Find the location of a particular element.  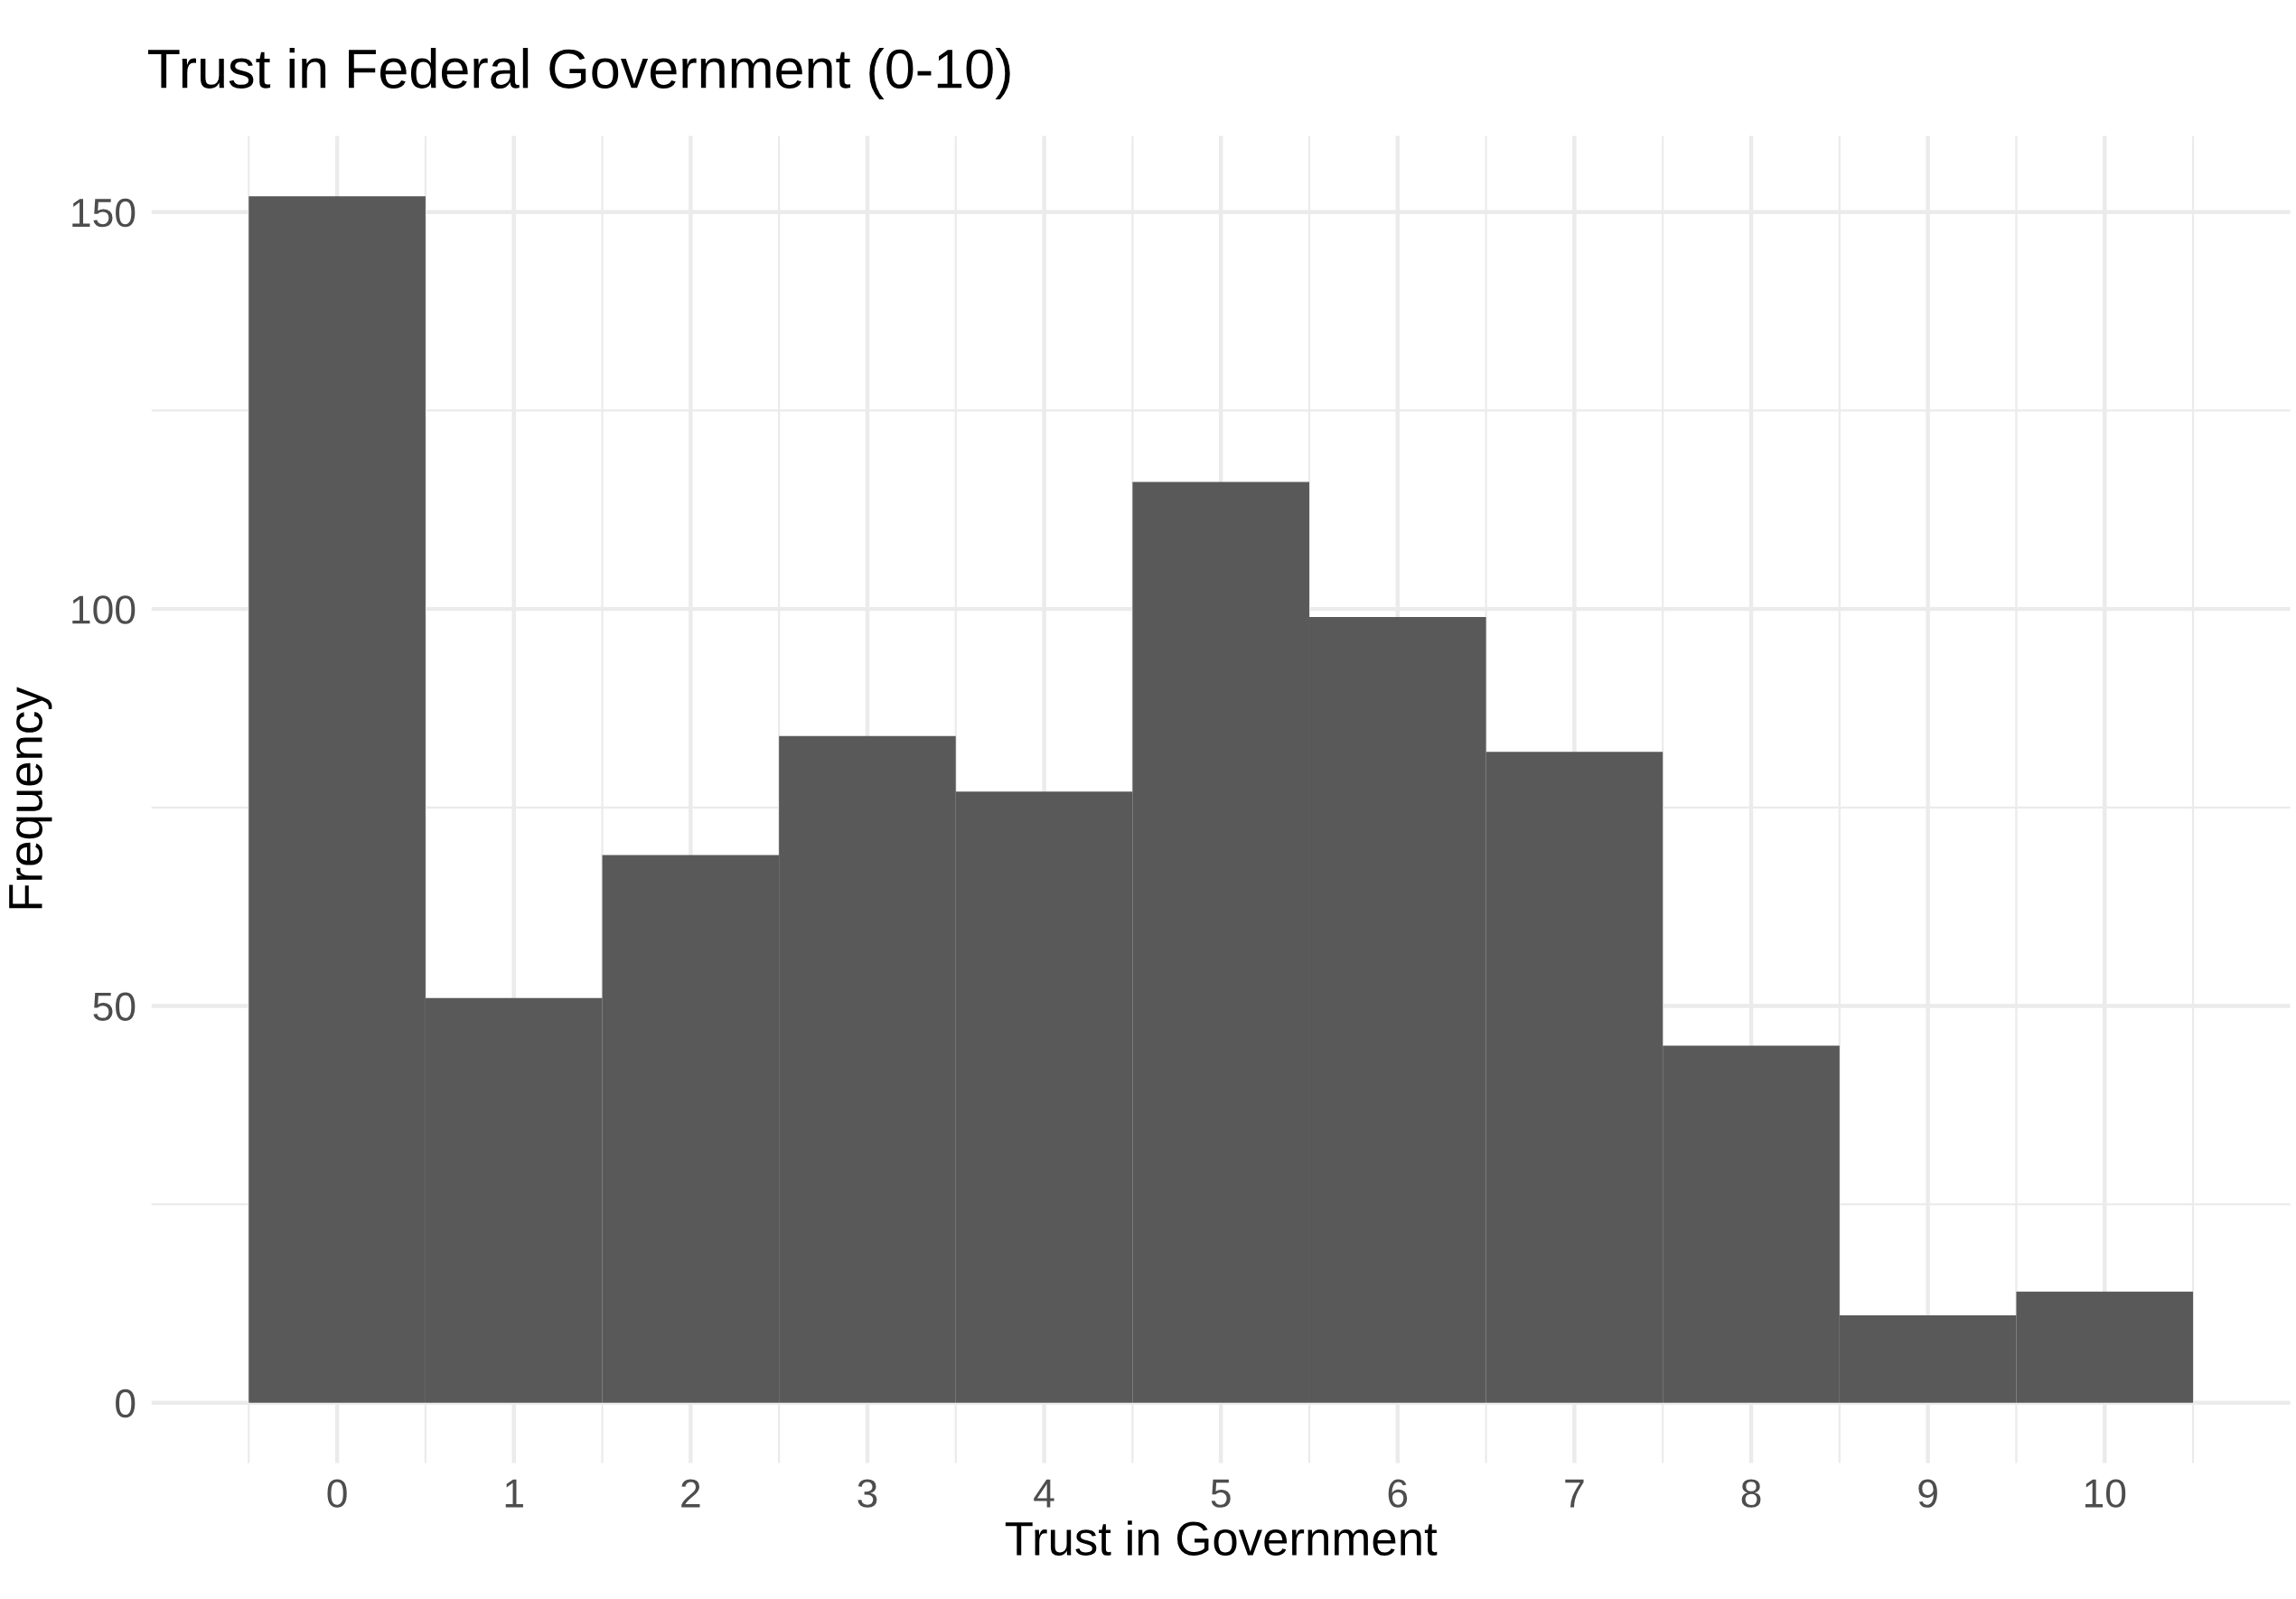

x-axis-title: Trust in Government is located at coordinates (1221, 1538).